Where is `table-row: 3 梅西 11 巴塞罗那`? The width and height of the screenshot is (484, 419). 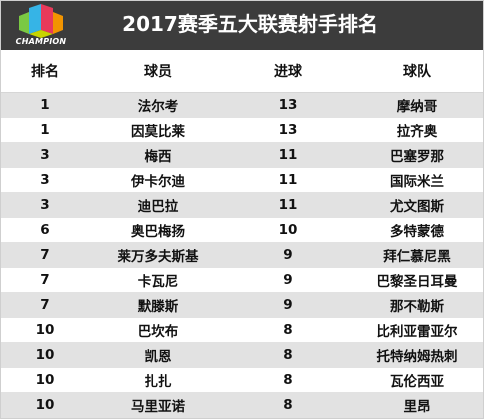 table-row: 3 梅西 11 巴塞罗那 is located at coordinates (242, 155).